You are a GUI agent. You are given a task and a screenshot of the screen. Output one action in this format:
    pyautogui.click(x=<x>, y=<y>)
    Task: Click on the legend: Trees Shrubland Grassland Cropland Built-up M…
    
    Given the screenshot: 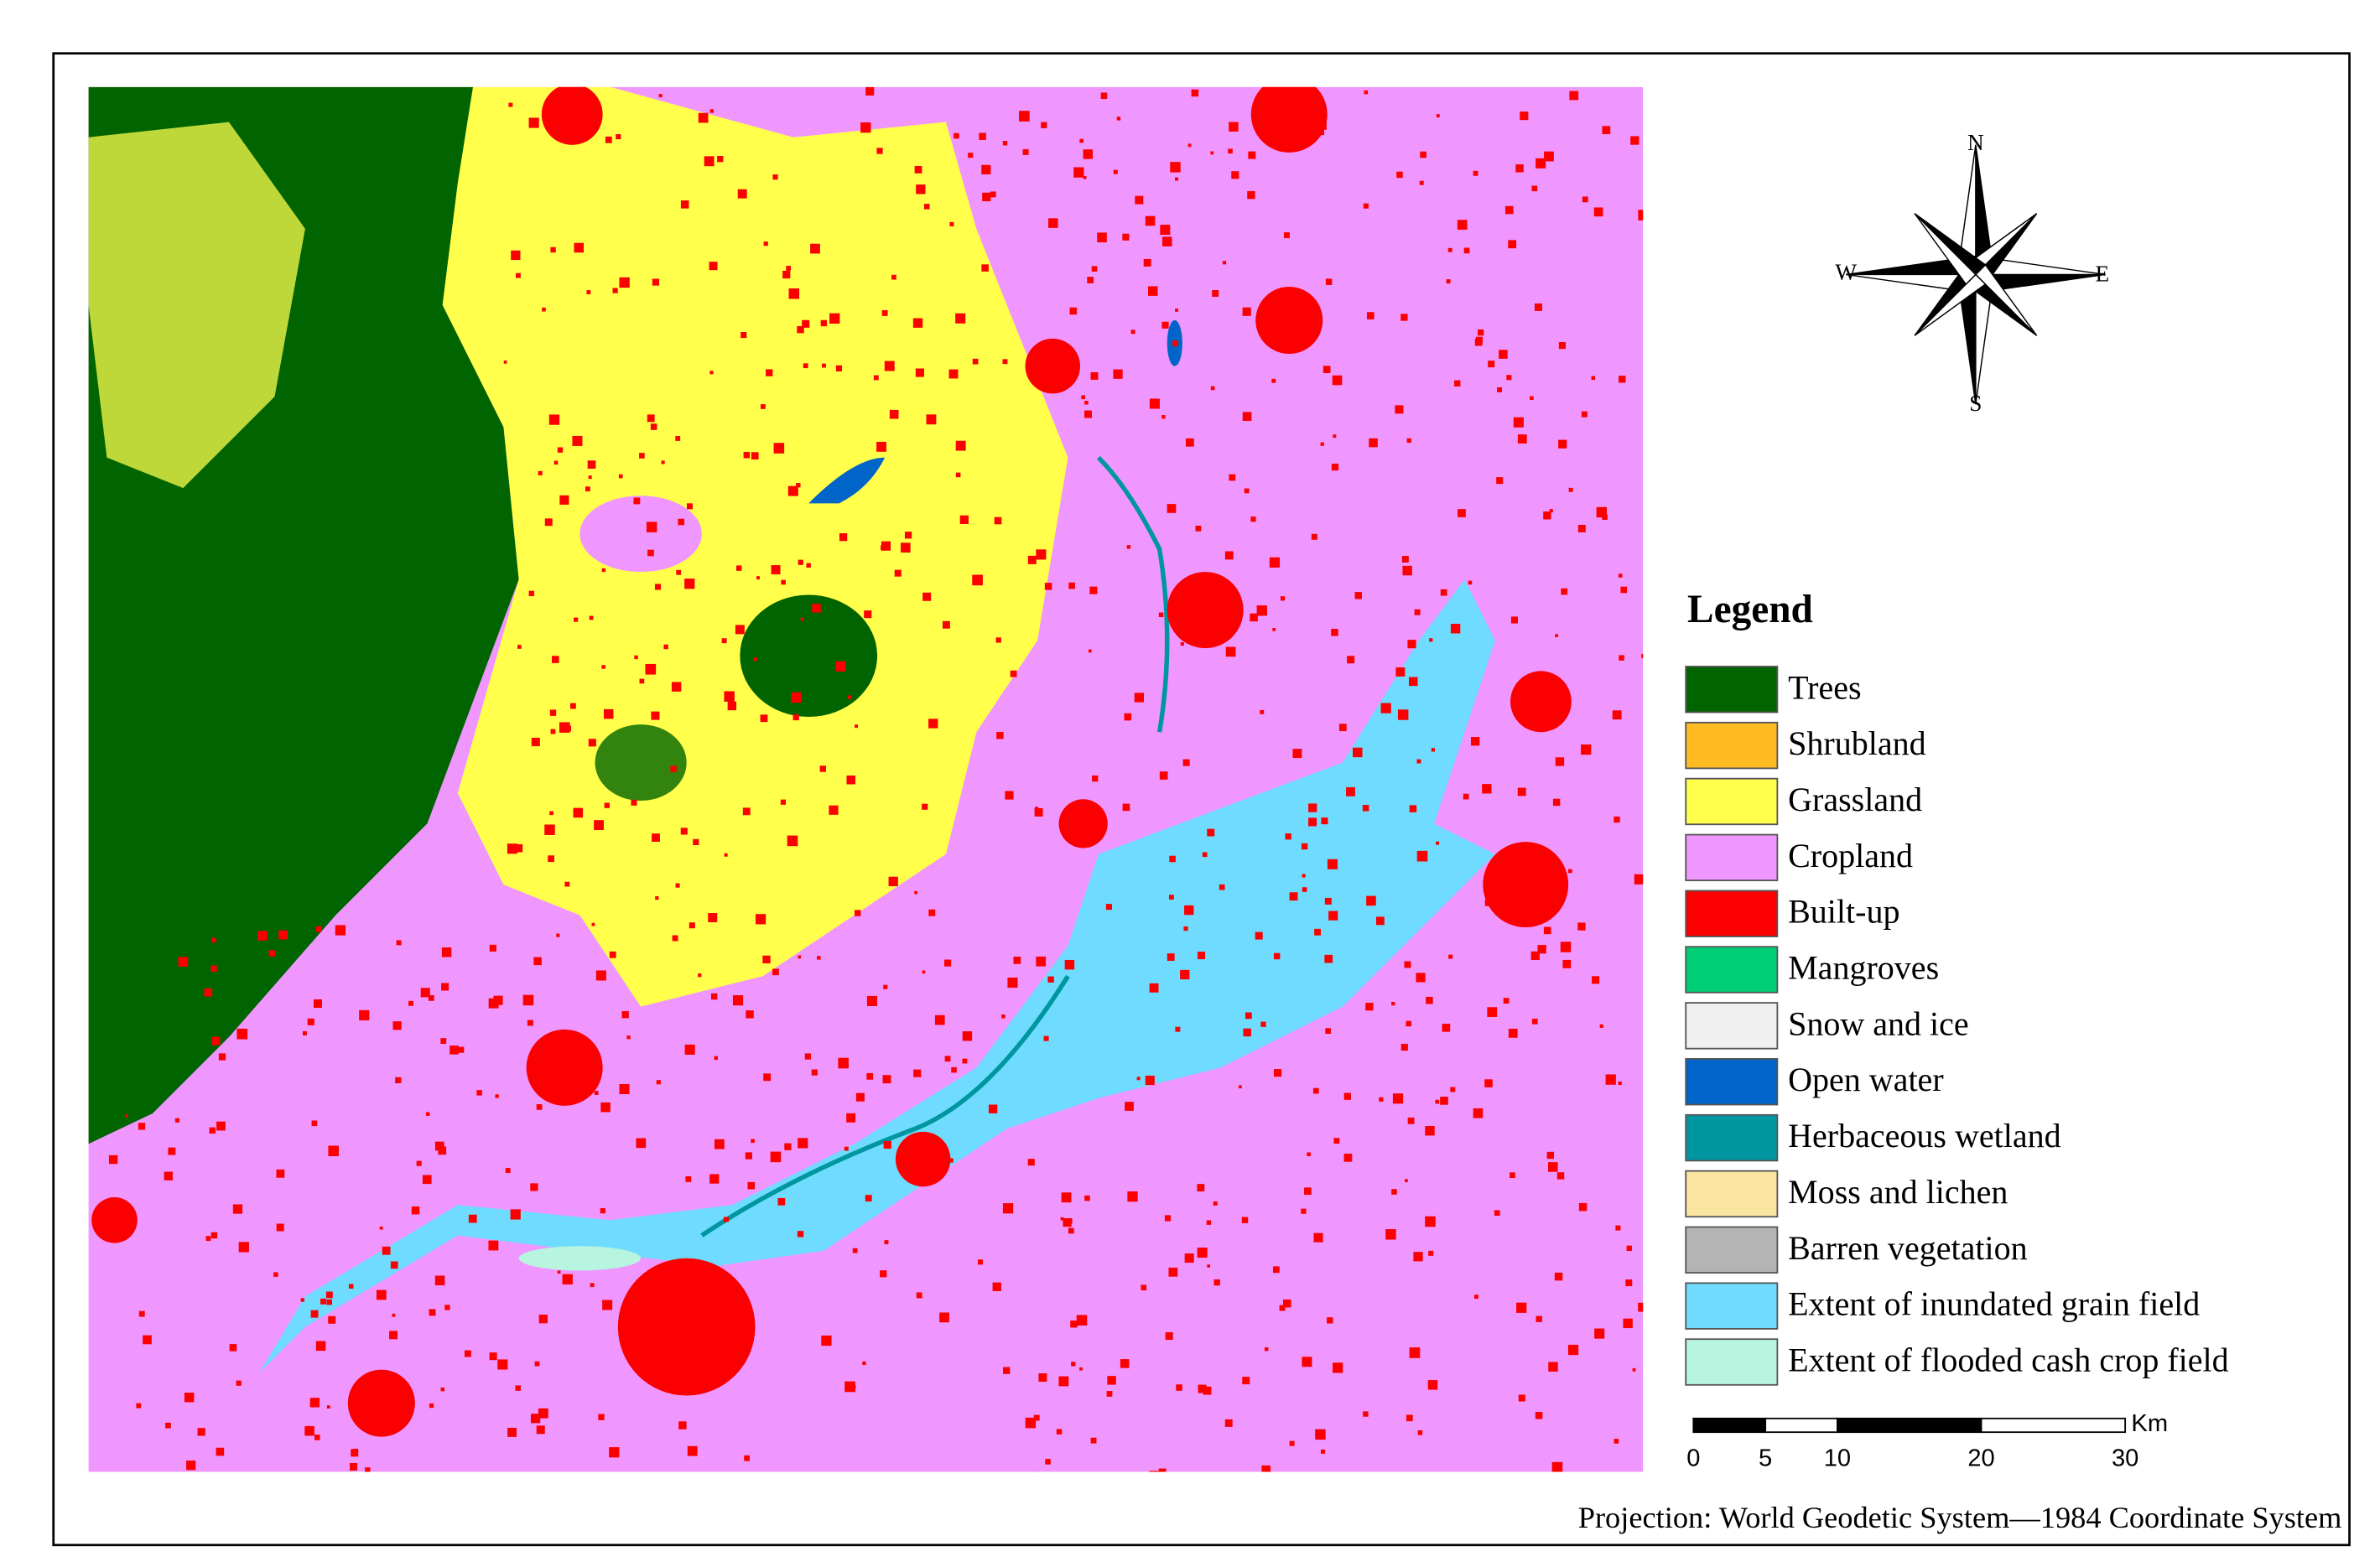 What is the action you would take?
    pyautogui.click(x=1957, y=1026)
    